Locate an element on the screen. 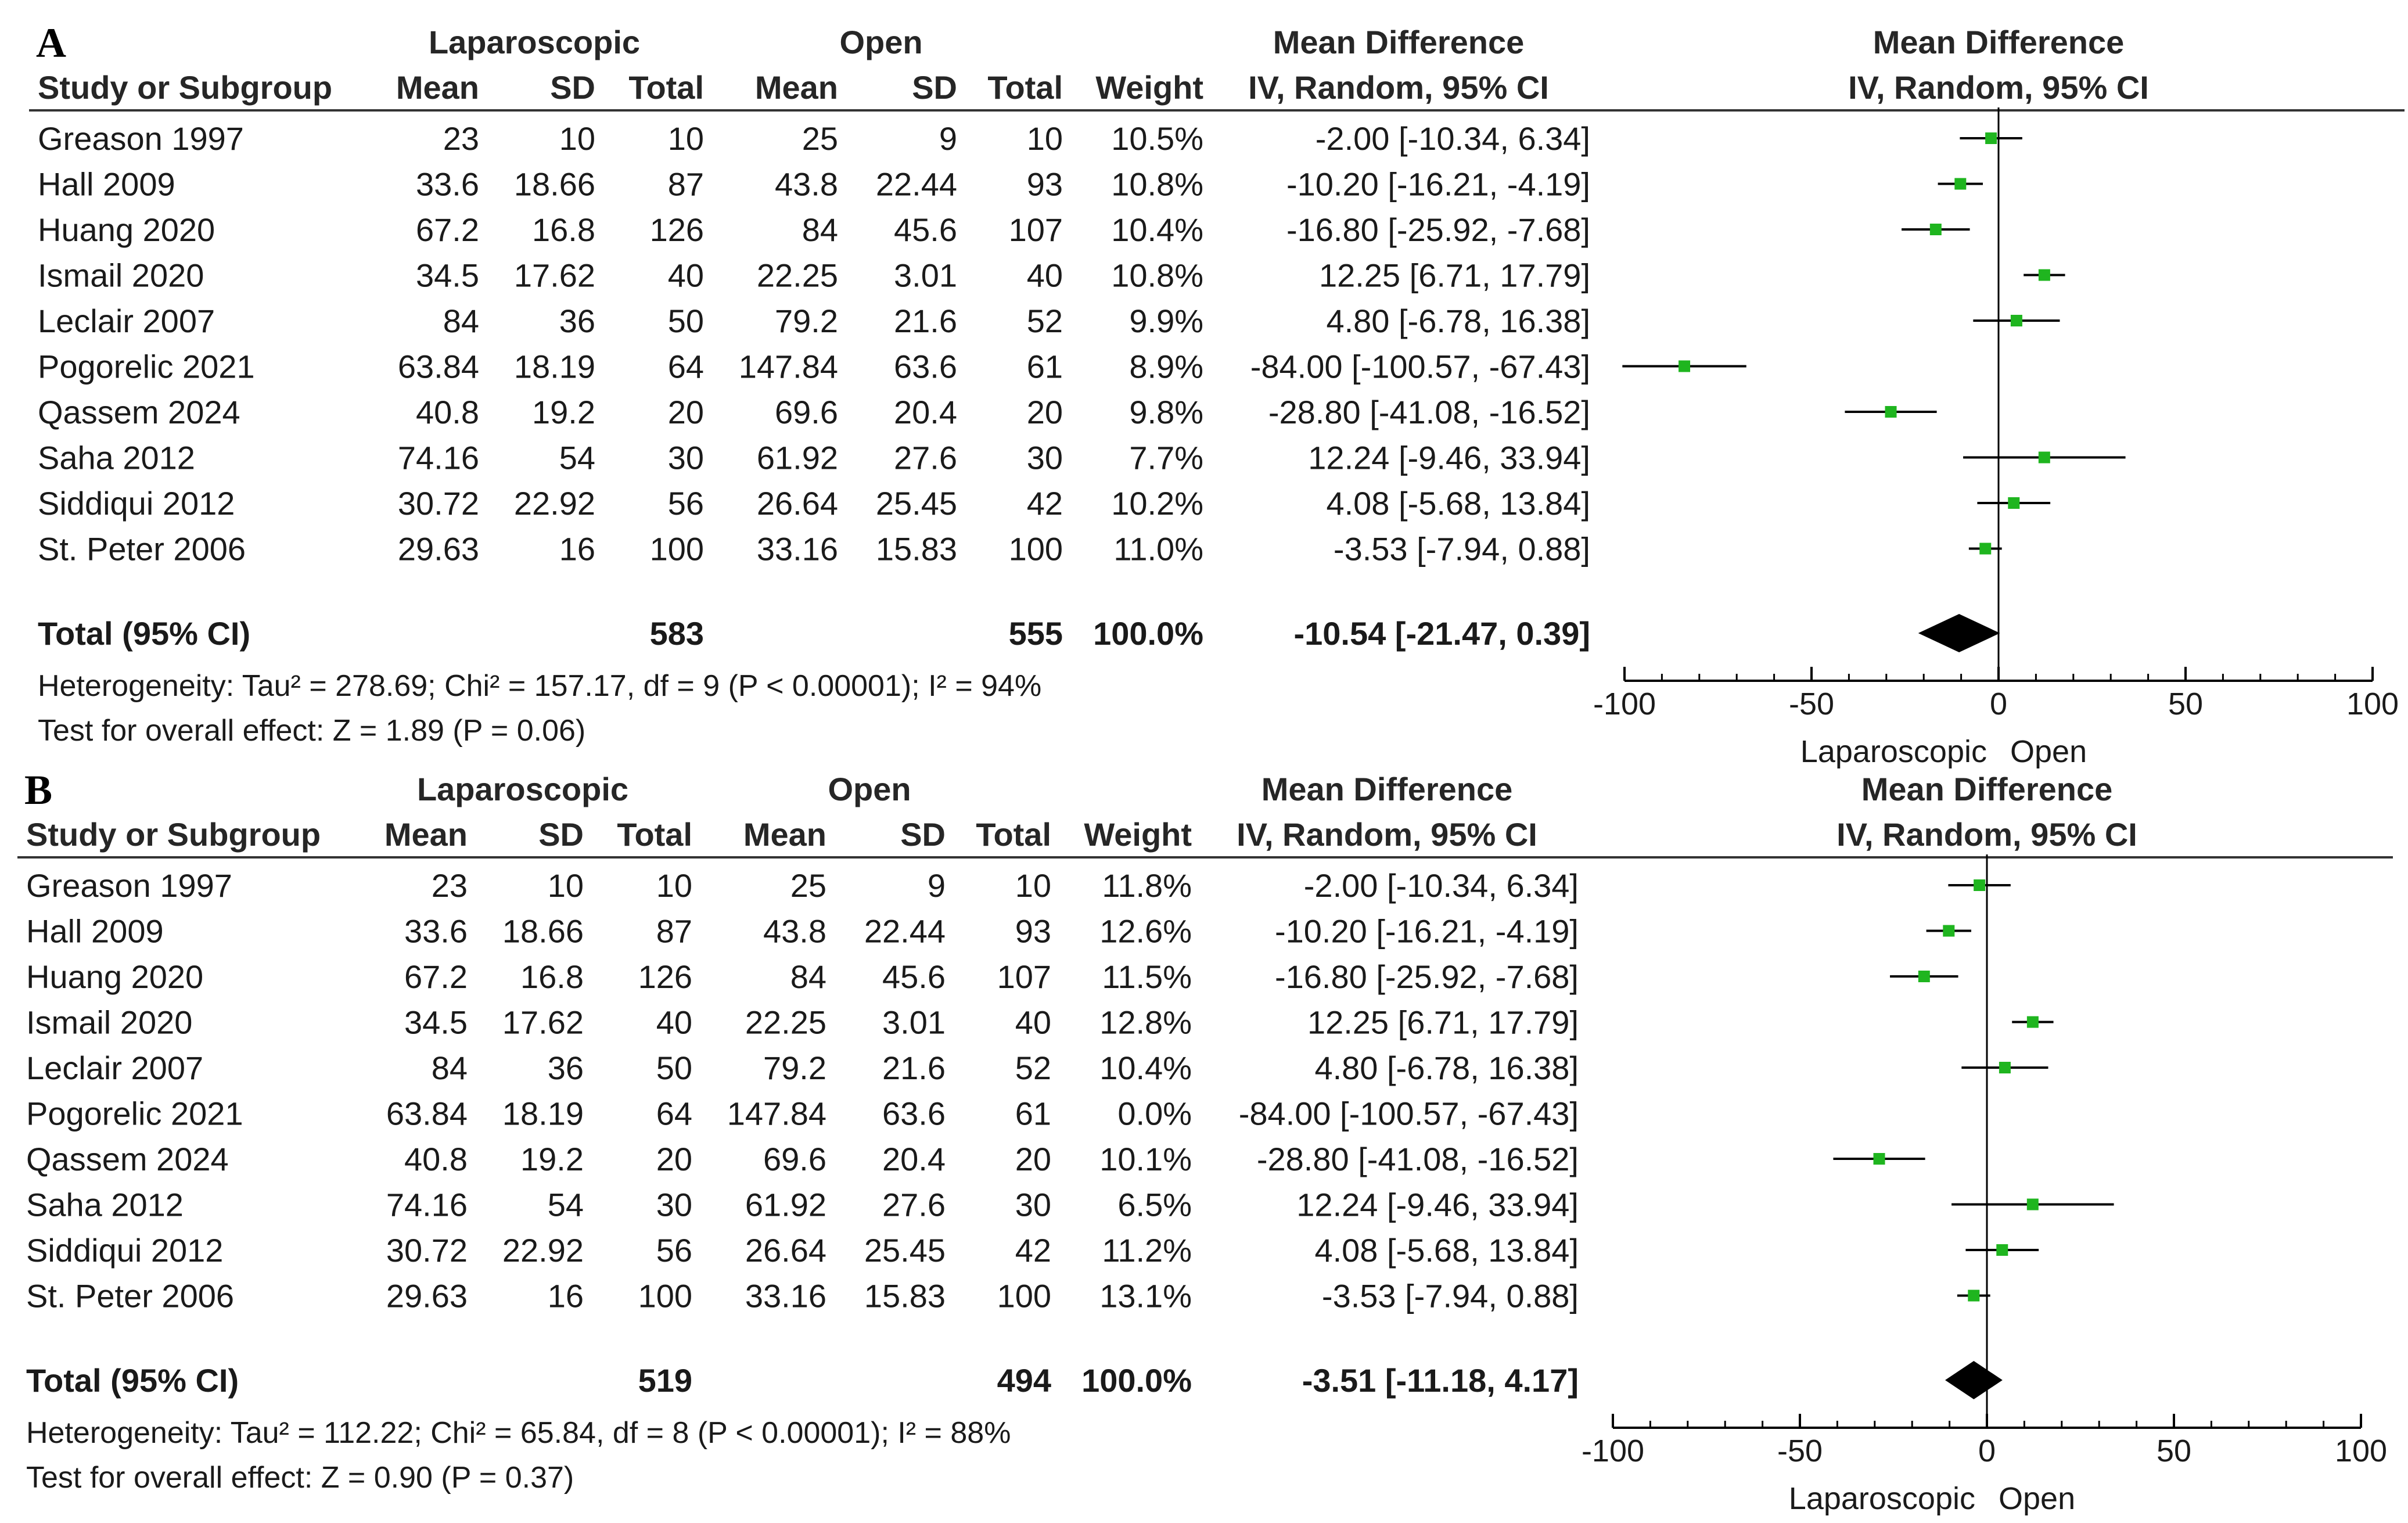 This screenshot has width=2408, height=1523. open-total: 52 is located at coordinates (1045, 321).